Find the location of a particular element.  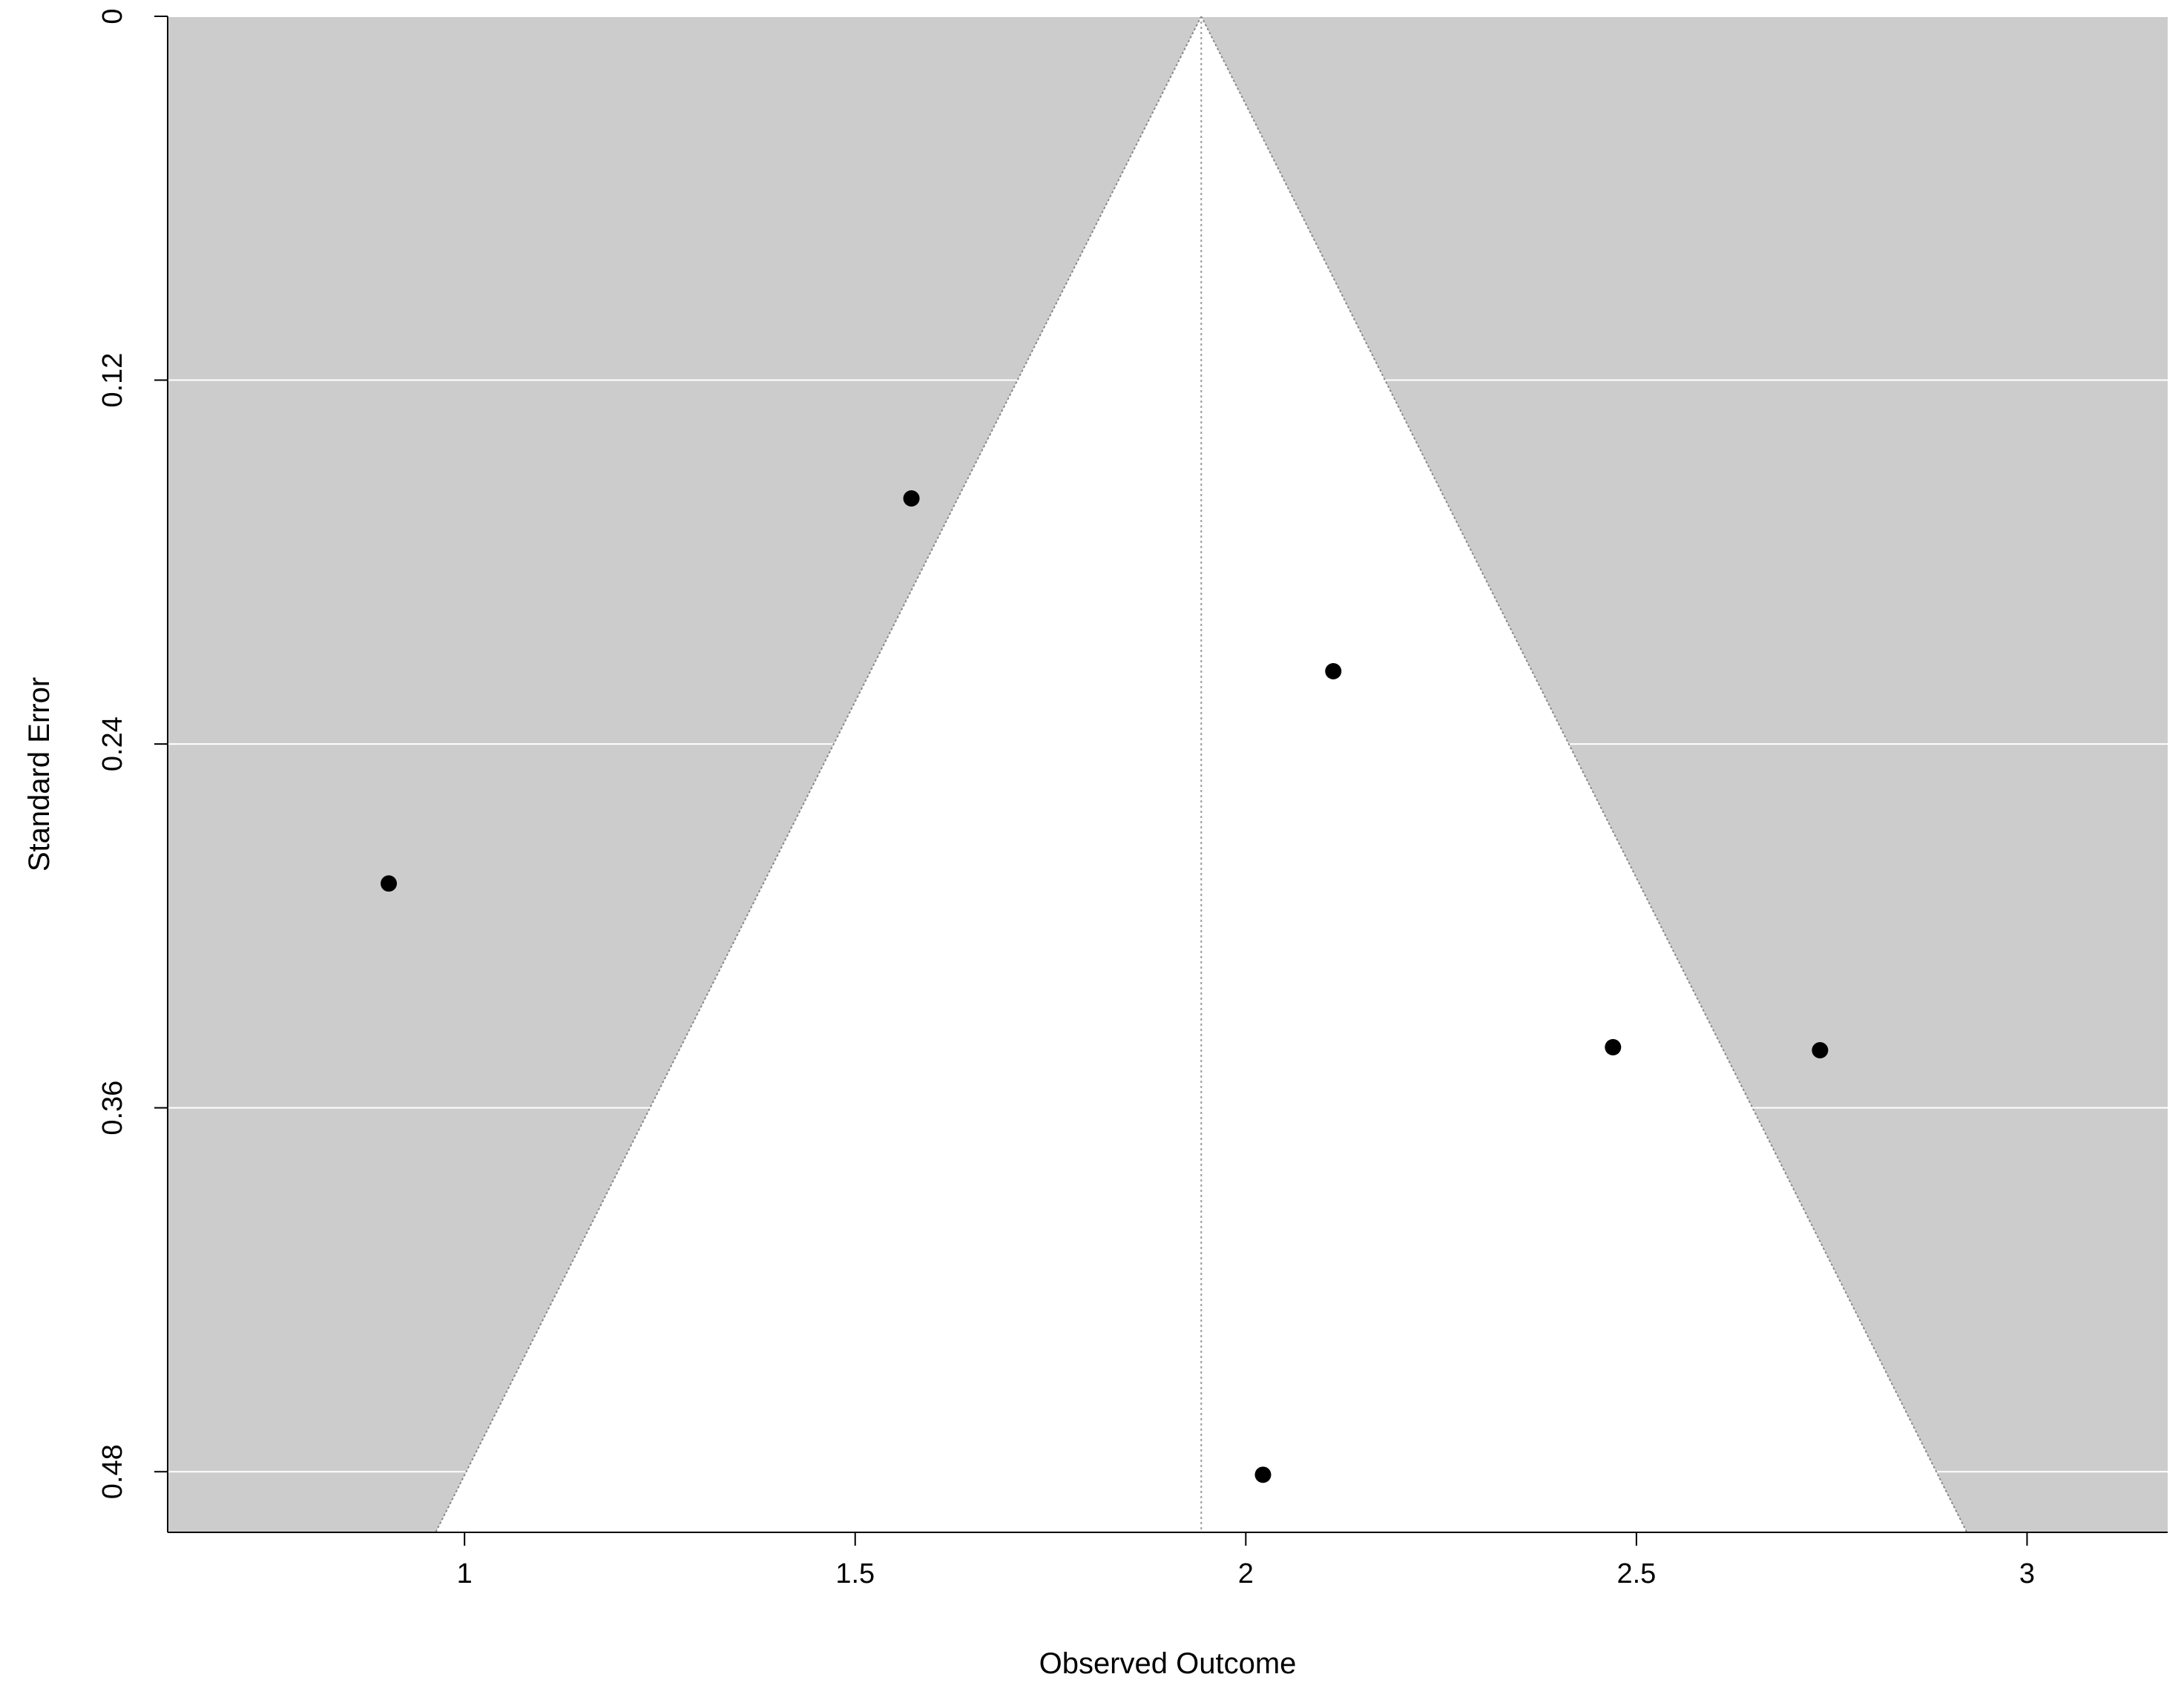

y-tick-label-1: 0.12 is located at coordinates (112, 380).